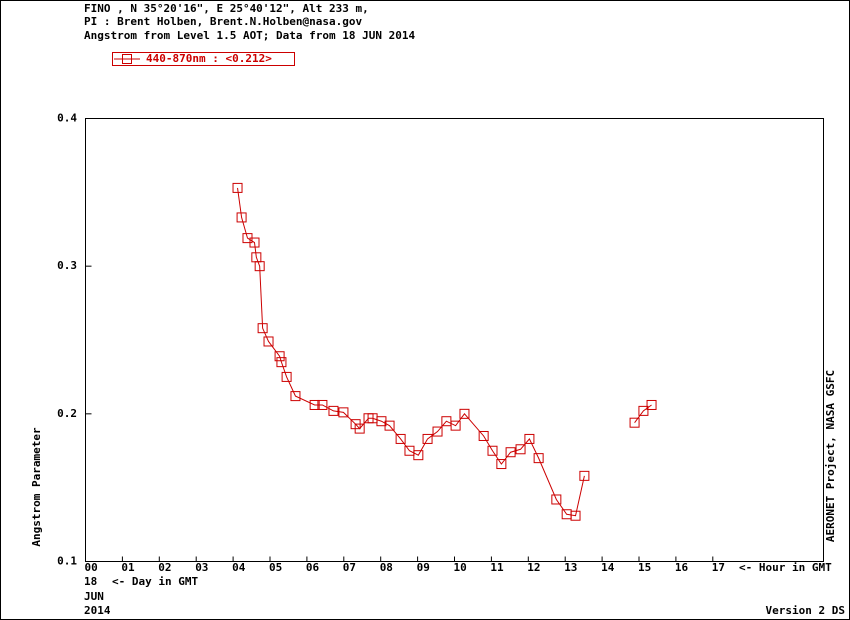 The width and height of the screenshot is (850, 620). Describe the element at coordinates (718, 567) in the screenshot. I see `x-tick-label: 17` at that location.